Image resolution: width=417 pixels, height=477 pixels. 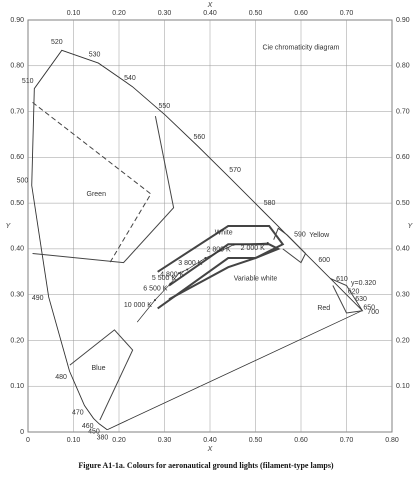 I want to click on wavelength-label: 380, so click(x=103, y=438).